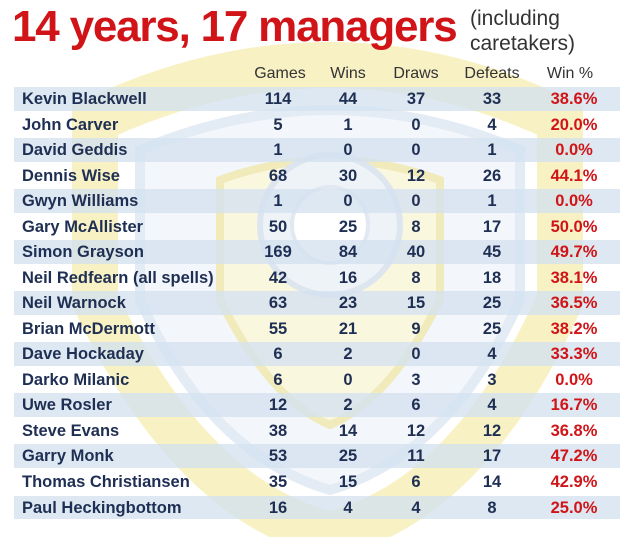 The height and width of the screenshot is (537, 634). I want to click on defeats-value: 8, so click(492, 507).